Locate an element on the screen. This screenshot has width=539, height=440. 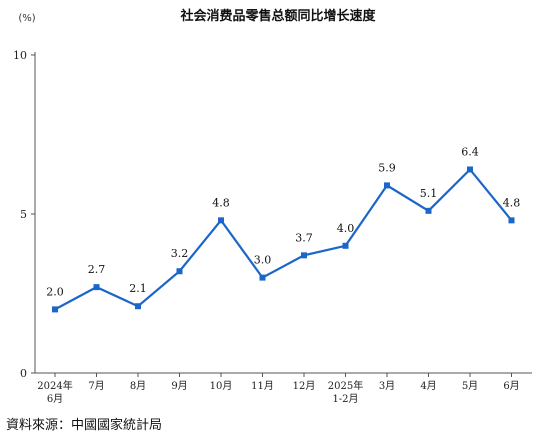
data-label: 2.1 is located at coordinates (138, 288).